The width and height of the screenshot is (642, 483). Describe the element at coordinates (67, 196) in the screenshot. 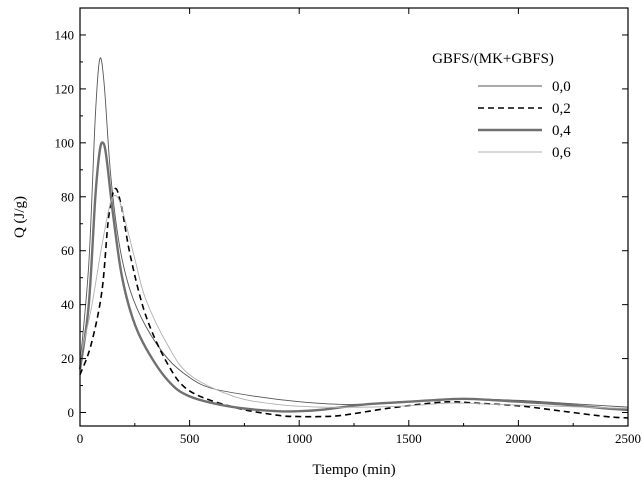

I see `y-tick-label: 80` at that location.